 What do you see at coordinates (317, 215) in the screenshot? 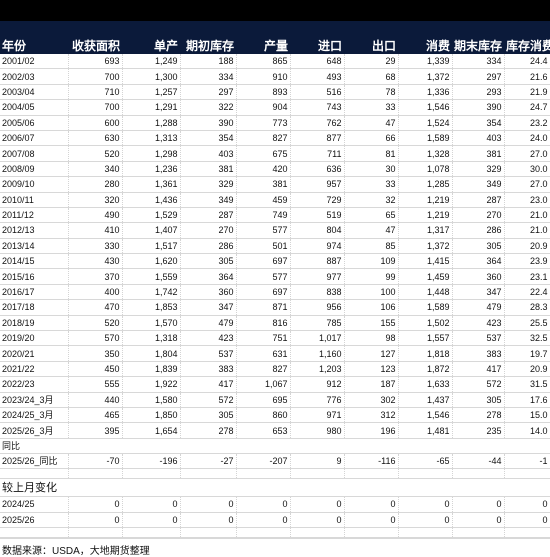
I see `table-cell: 519` at bounding box center [317, 215].